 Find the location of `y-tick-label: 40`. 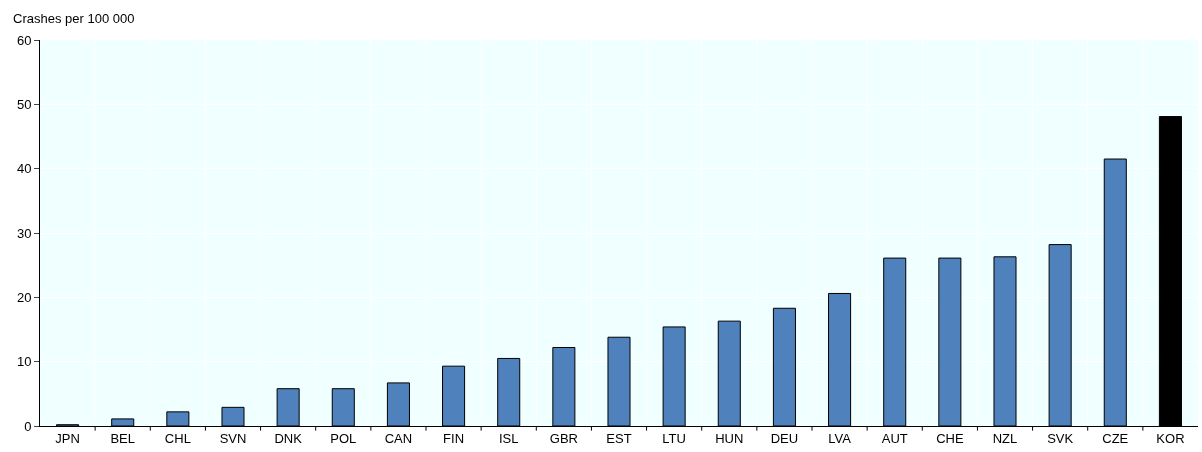

y-tick-label: 40 is located at coordinates (24, 169).